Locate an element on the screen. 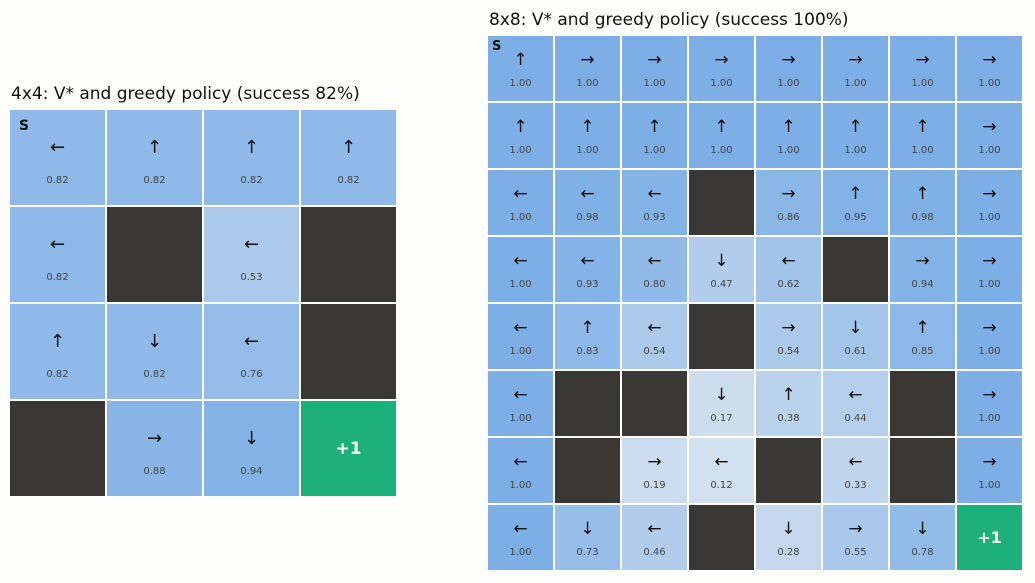 The width and height of the screenshot is (1035, 583). state-cell: → 0.86 is located at coordinates (788, 202).